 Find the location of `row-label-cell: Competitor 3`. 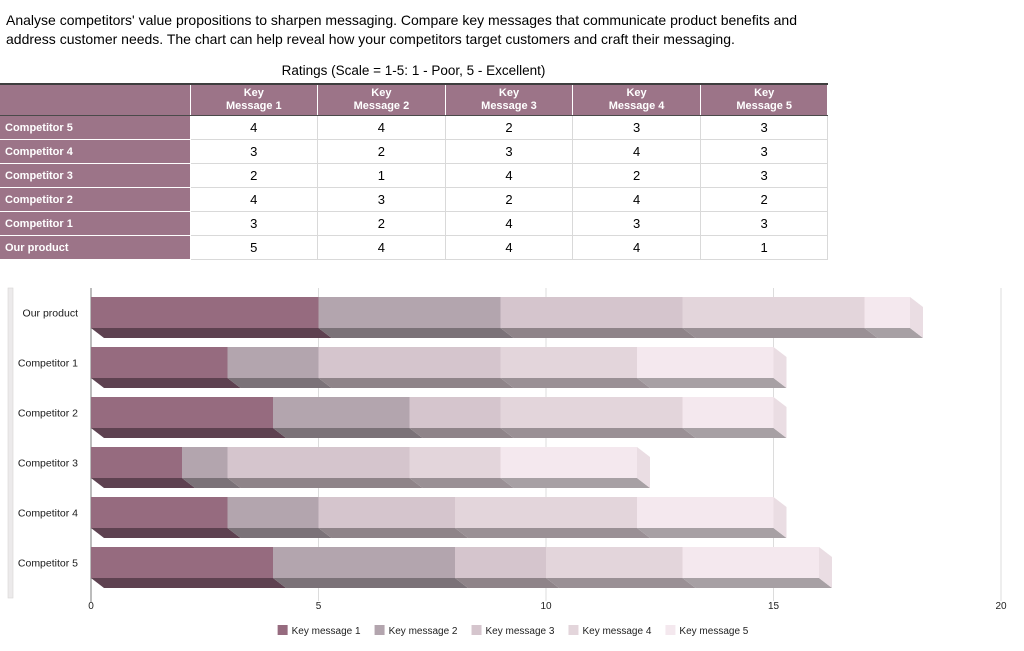

row-label-cell: Competitor 3 is located at coordinates (95, 175).